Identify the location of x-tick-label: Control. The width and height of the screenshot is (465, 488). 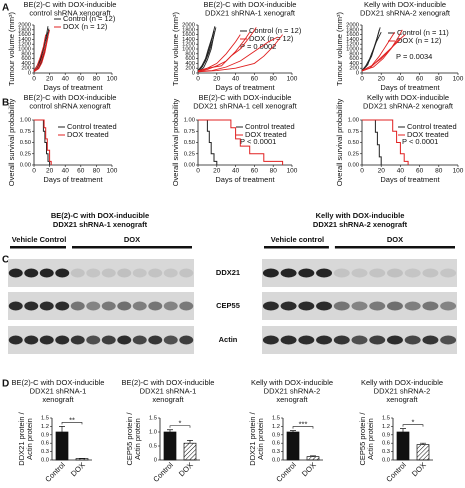
(286, 472).